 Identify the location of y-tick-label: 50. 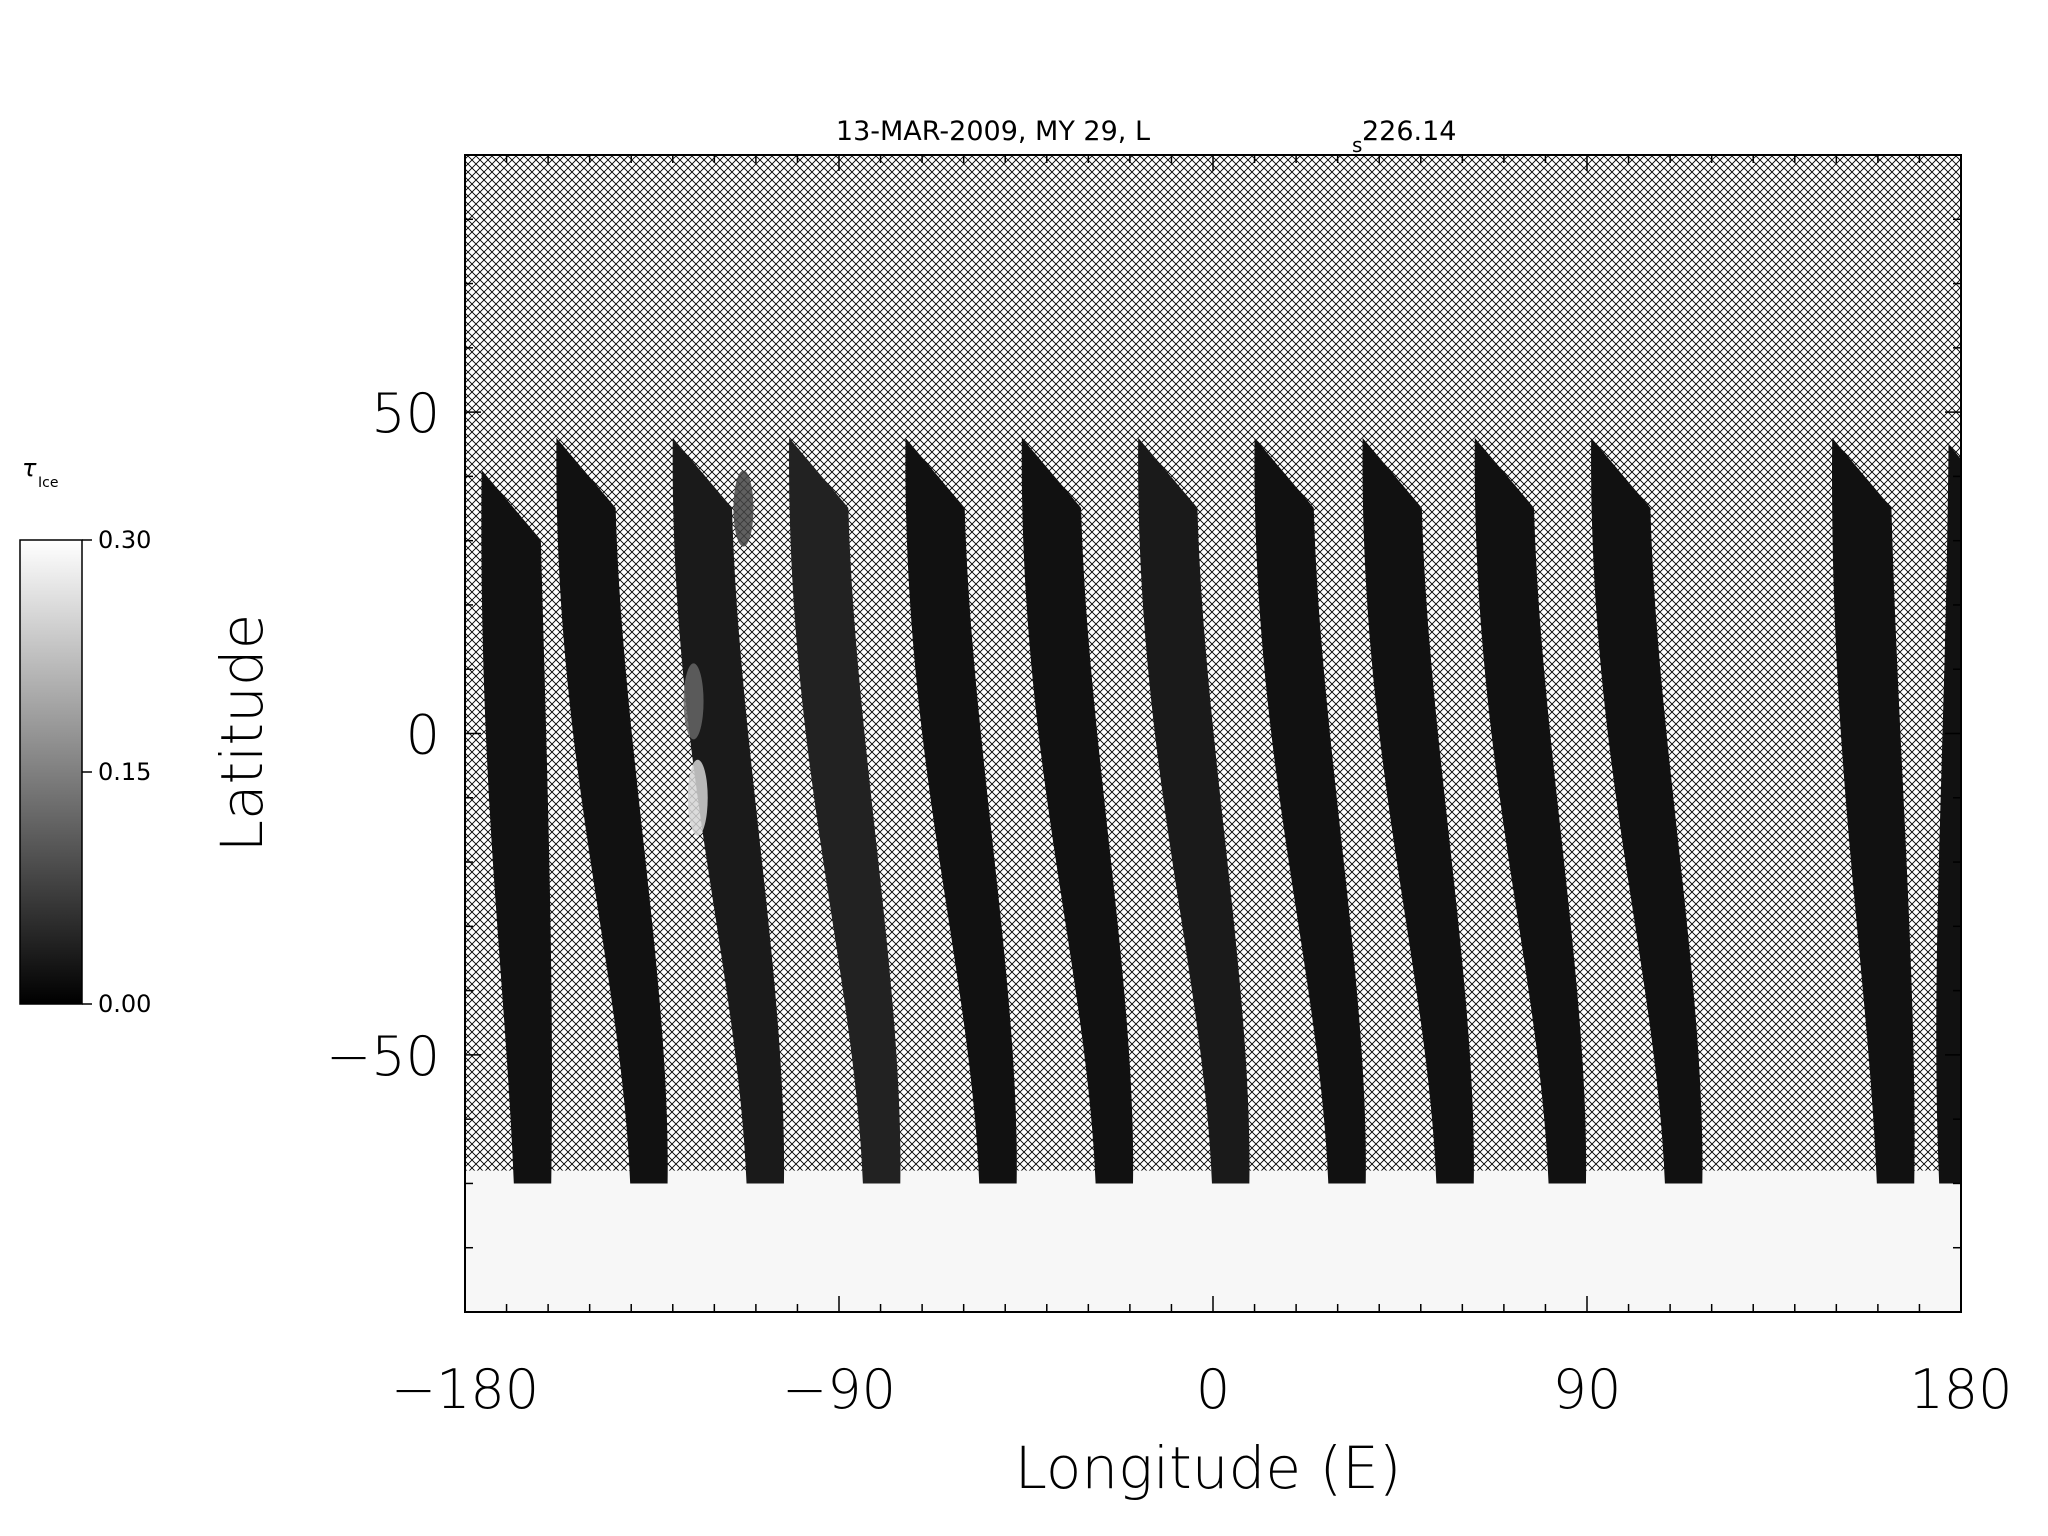
(405, 413).